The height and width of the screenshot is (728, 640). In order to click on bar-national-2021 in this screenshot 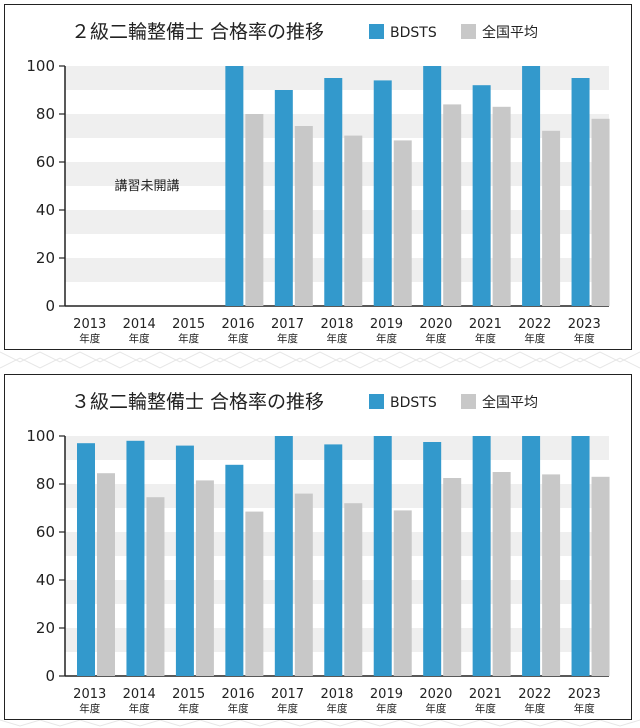, I will do `click(501, 574)`.